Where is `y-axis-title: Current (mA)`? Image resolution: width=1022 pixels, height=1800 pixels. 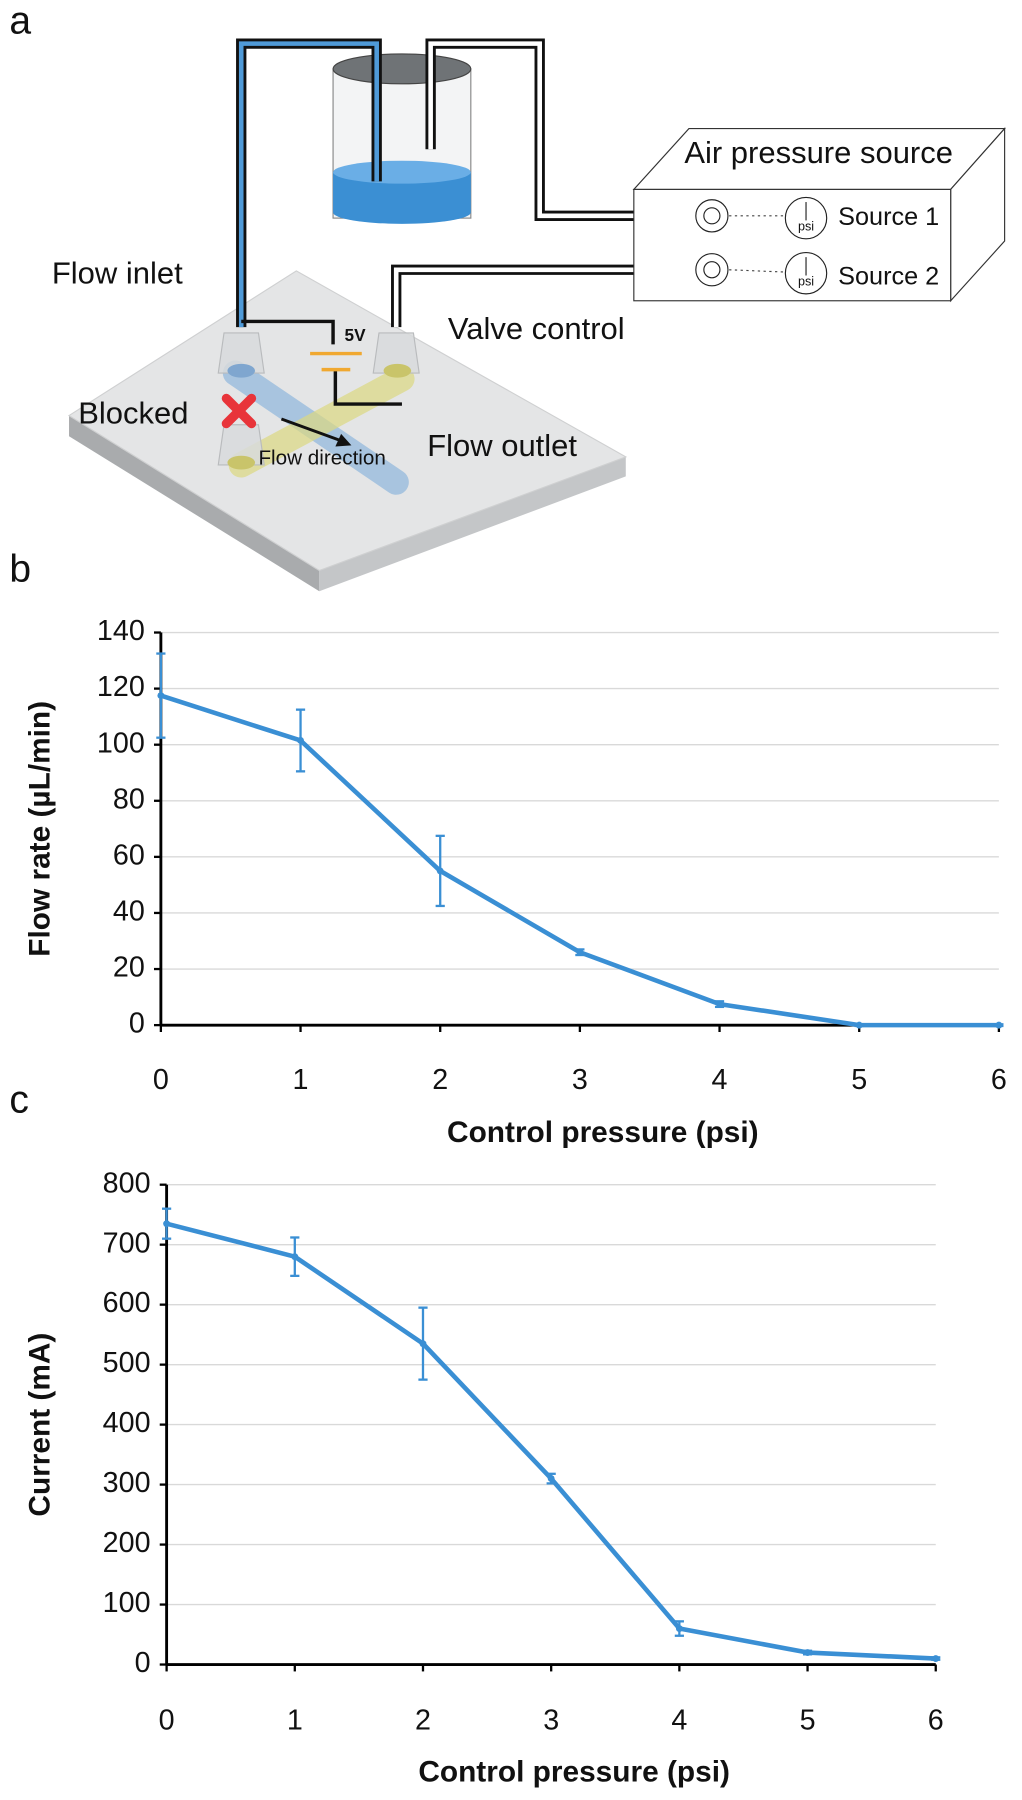 y-axis-title: Current (mA) is located at coordinates (39, 1425).